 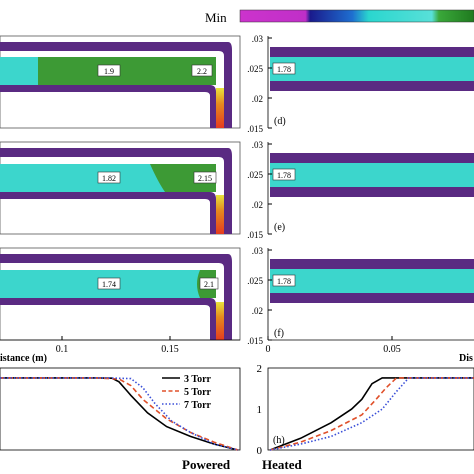 I want to click on panel-label-h: (h), so click(x=279, y=440).